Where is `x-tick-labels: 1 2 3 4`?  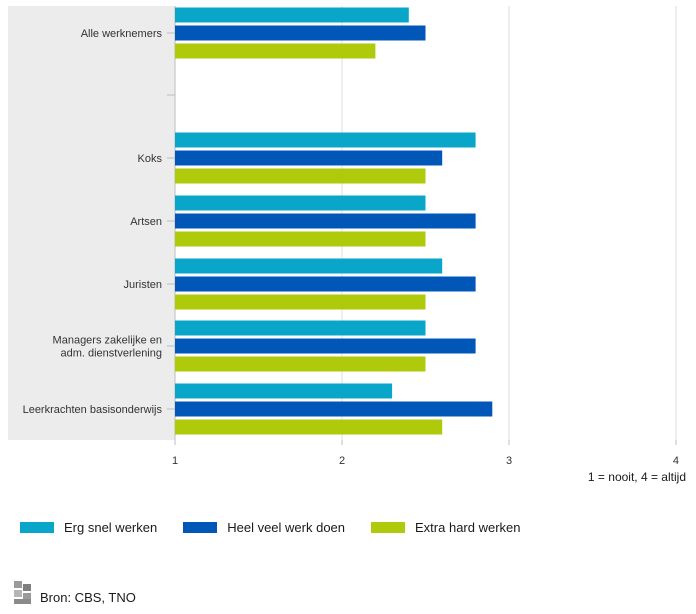 x-tick-labels: 1 2 3 4 is located at coordinates (425, 461).